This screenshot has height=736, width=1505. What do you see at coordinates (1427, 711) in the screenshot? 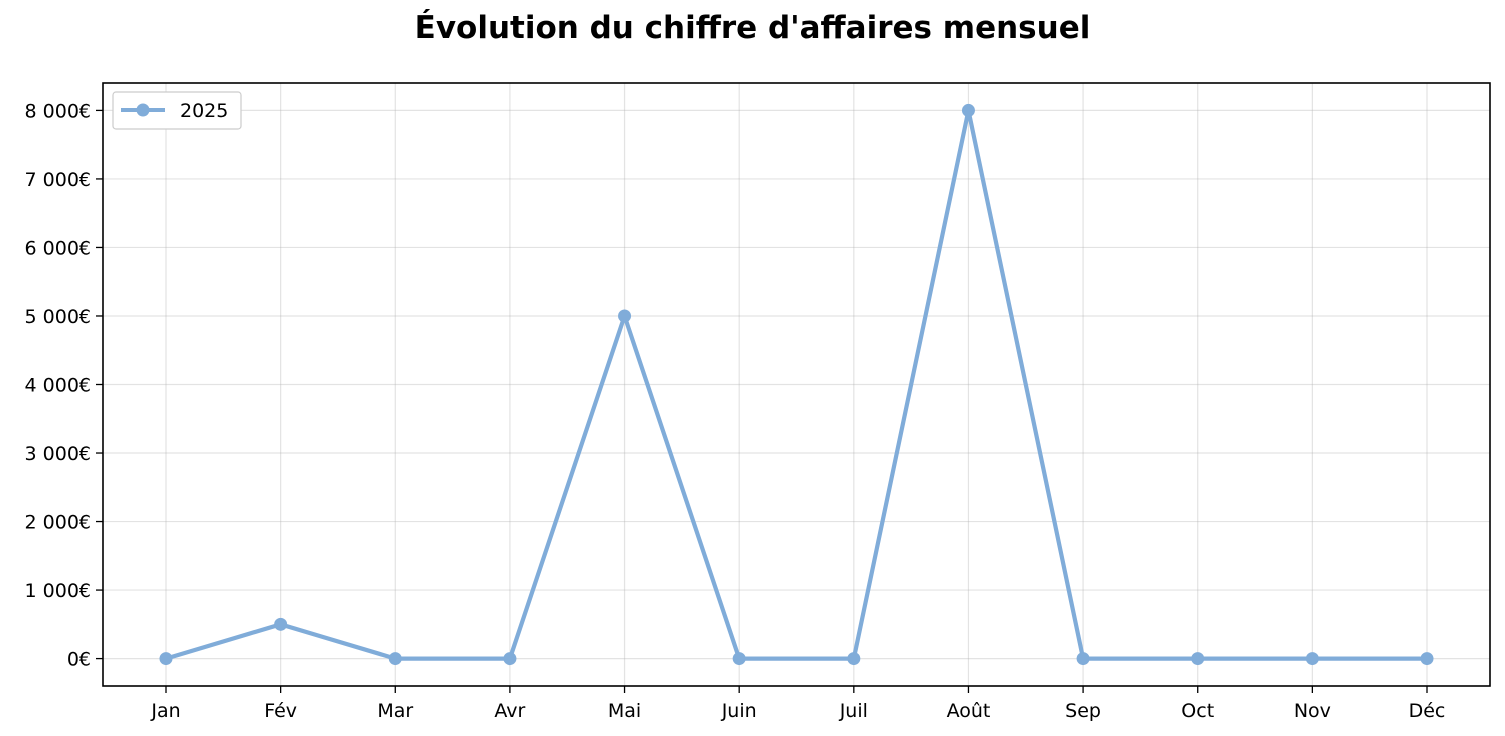
I see `x-tick-label: Déc` at bounding box center [1427, 711].